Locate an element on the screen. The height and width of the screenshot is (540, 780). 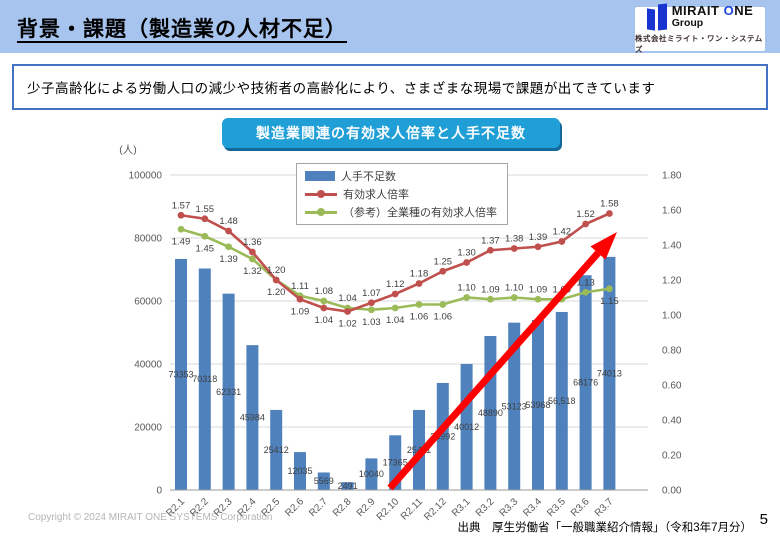
bar-value-label: 25412 is located at coordinates (276, 450).